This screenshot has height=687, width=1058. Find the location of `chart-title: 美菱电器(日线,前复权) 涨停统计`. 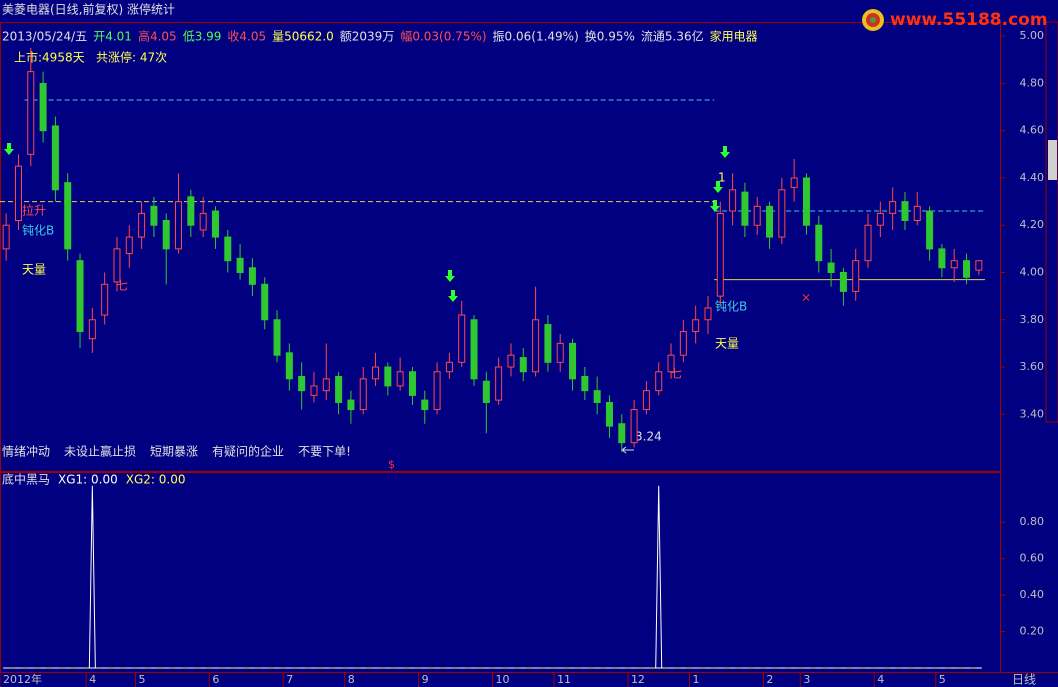

chart-title: 美菱电器(日线,前复权) 涨停统计 is located at coordinates (88, 9).